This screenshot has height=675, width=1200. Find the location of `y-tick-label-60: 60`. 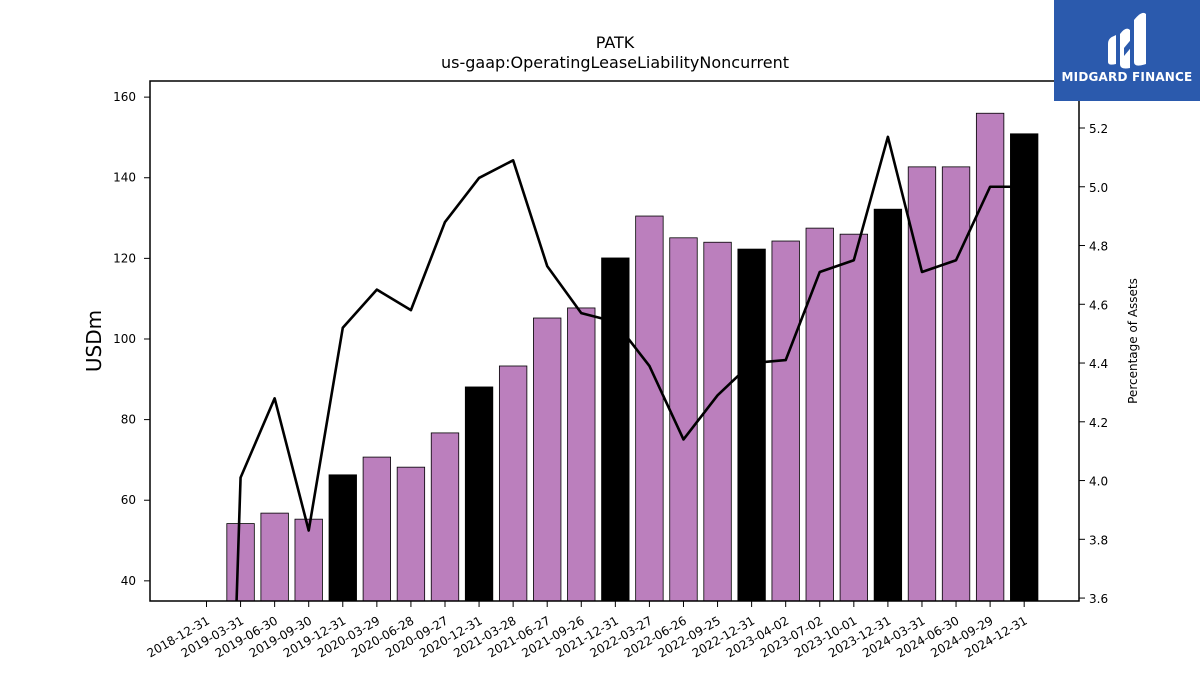

y-tick-label-60: 60 is located at coordinates (128, 500).